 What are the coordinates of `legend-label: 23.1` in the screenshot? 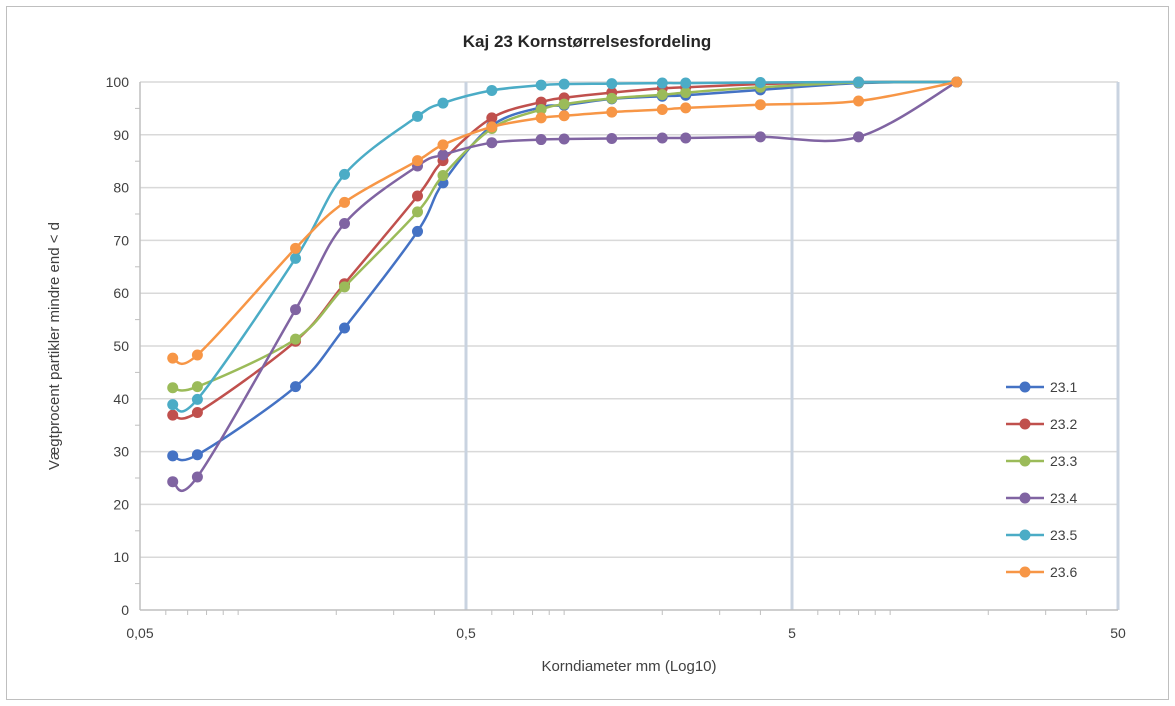 It's located at (1063, 387).